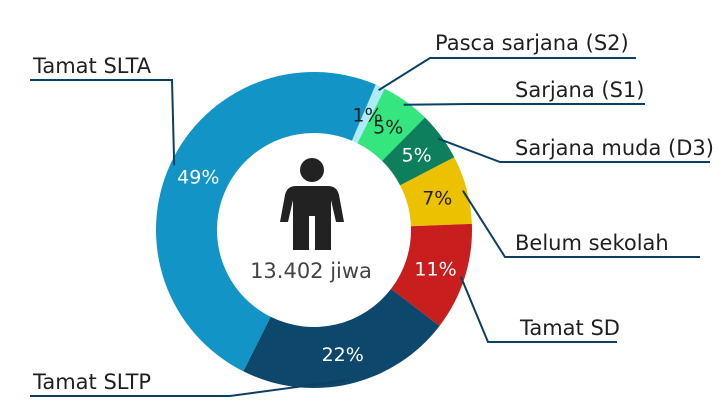  I want to click on percent-label-5: 22%, so click(343, 355).